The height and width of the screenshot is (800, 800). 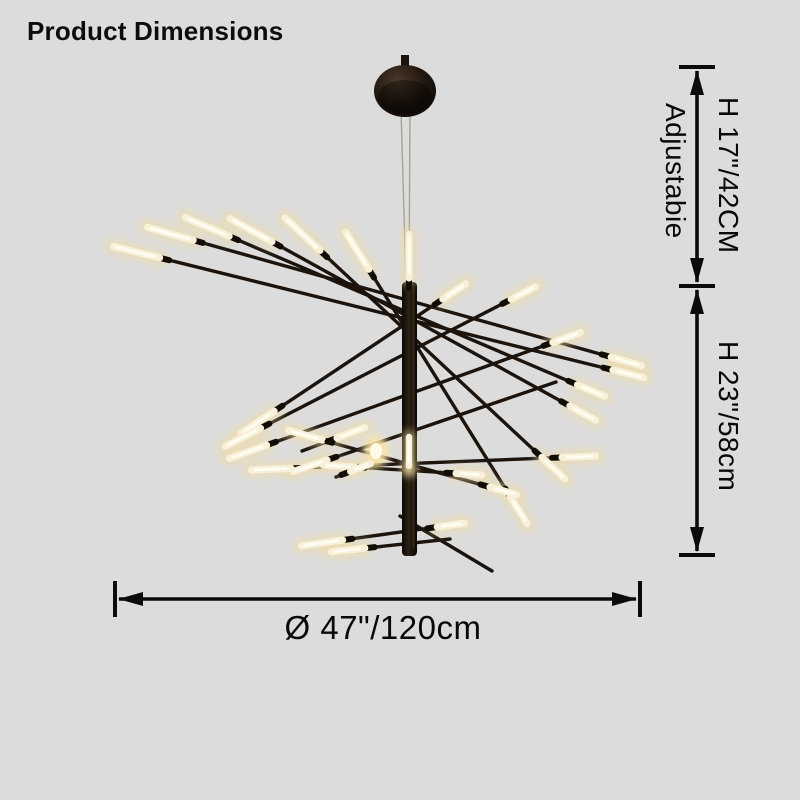 What do you see at coordinates (377, 599) in the screenshot?
I see `horizontal-dimension` at bounding box center [377, 599].